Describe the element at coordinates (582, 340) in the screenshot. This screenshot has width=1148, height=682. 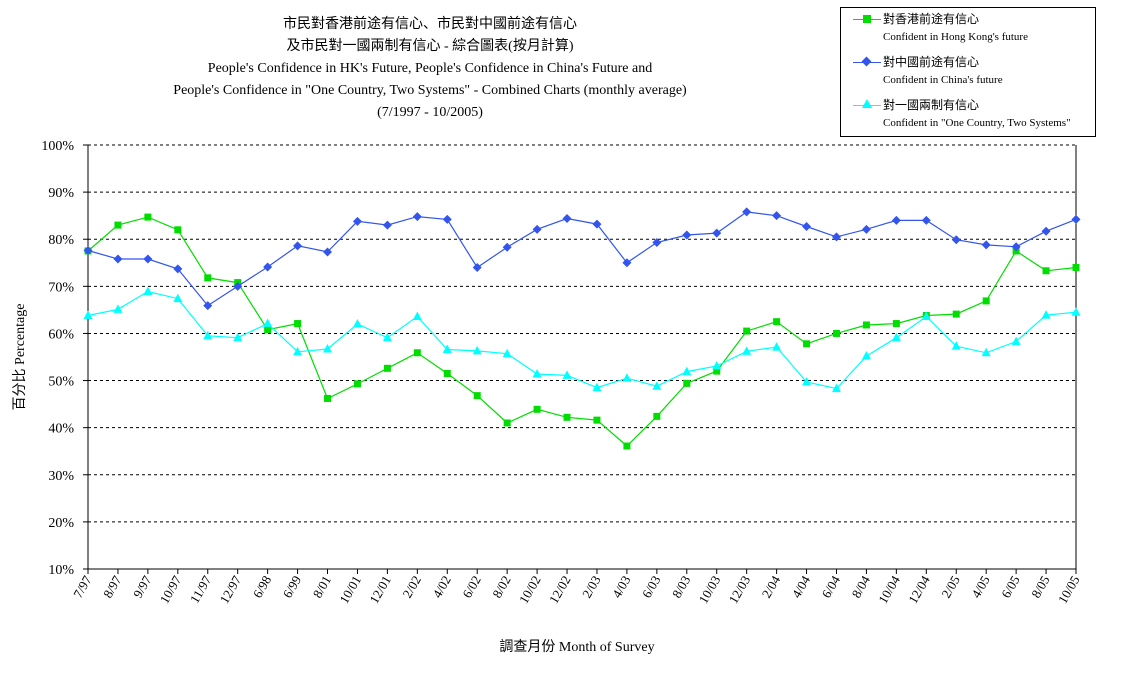
I see `series-line-octs` at that location.